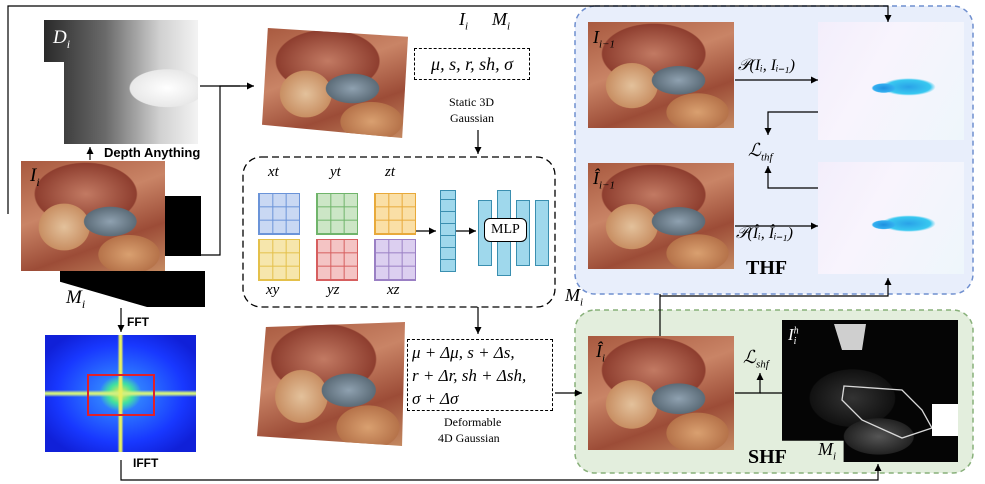  Describe the element at coordinates (469, 438) in the screenshot. I see `deform-caption-2: 4D Gaussian` at that location.